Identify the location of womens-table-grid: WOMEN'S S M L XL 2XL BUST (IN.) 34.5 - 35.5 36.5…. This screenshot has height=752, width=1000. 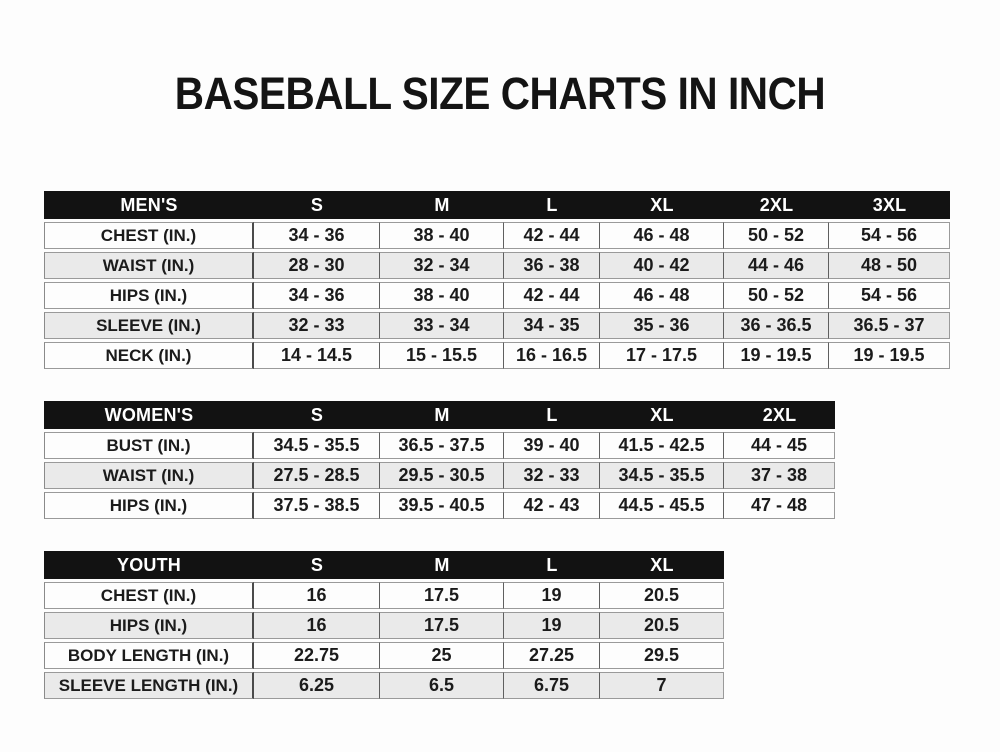
(439, 460).